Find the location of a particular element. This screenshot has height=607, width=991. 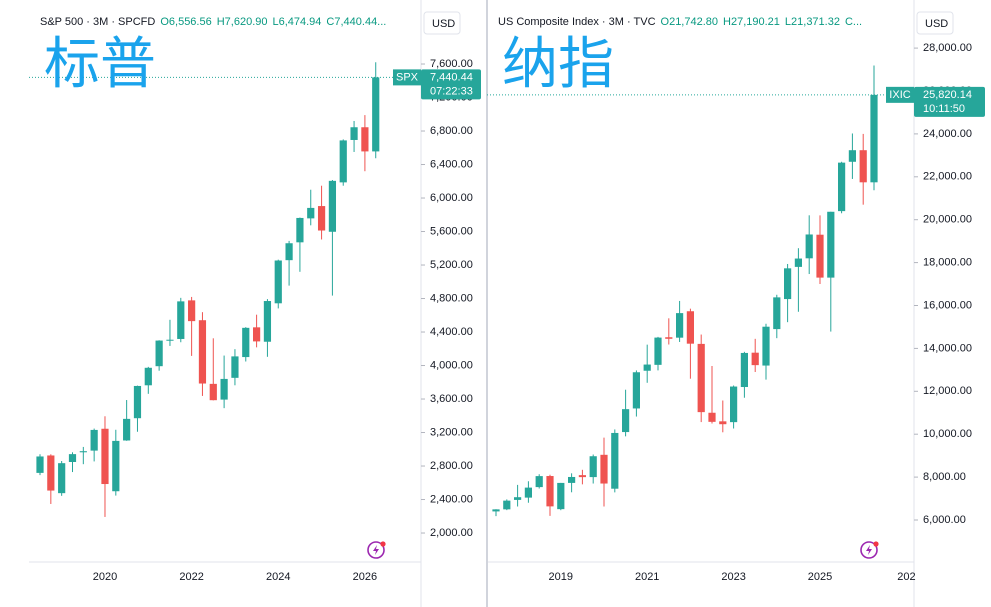

lightning-bolt is located at coordinates (376, 550).